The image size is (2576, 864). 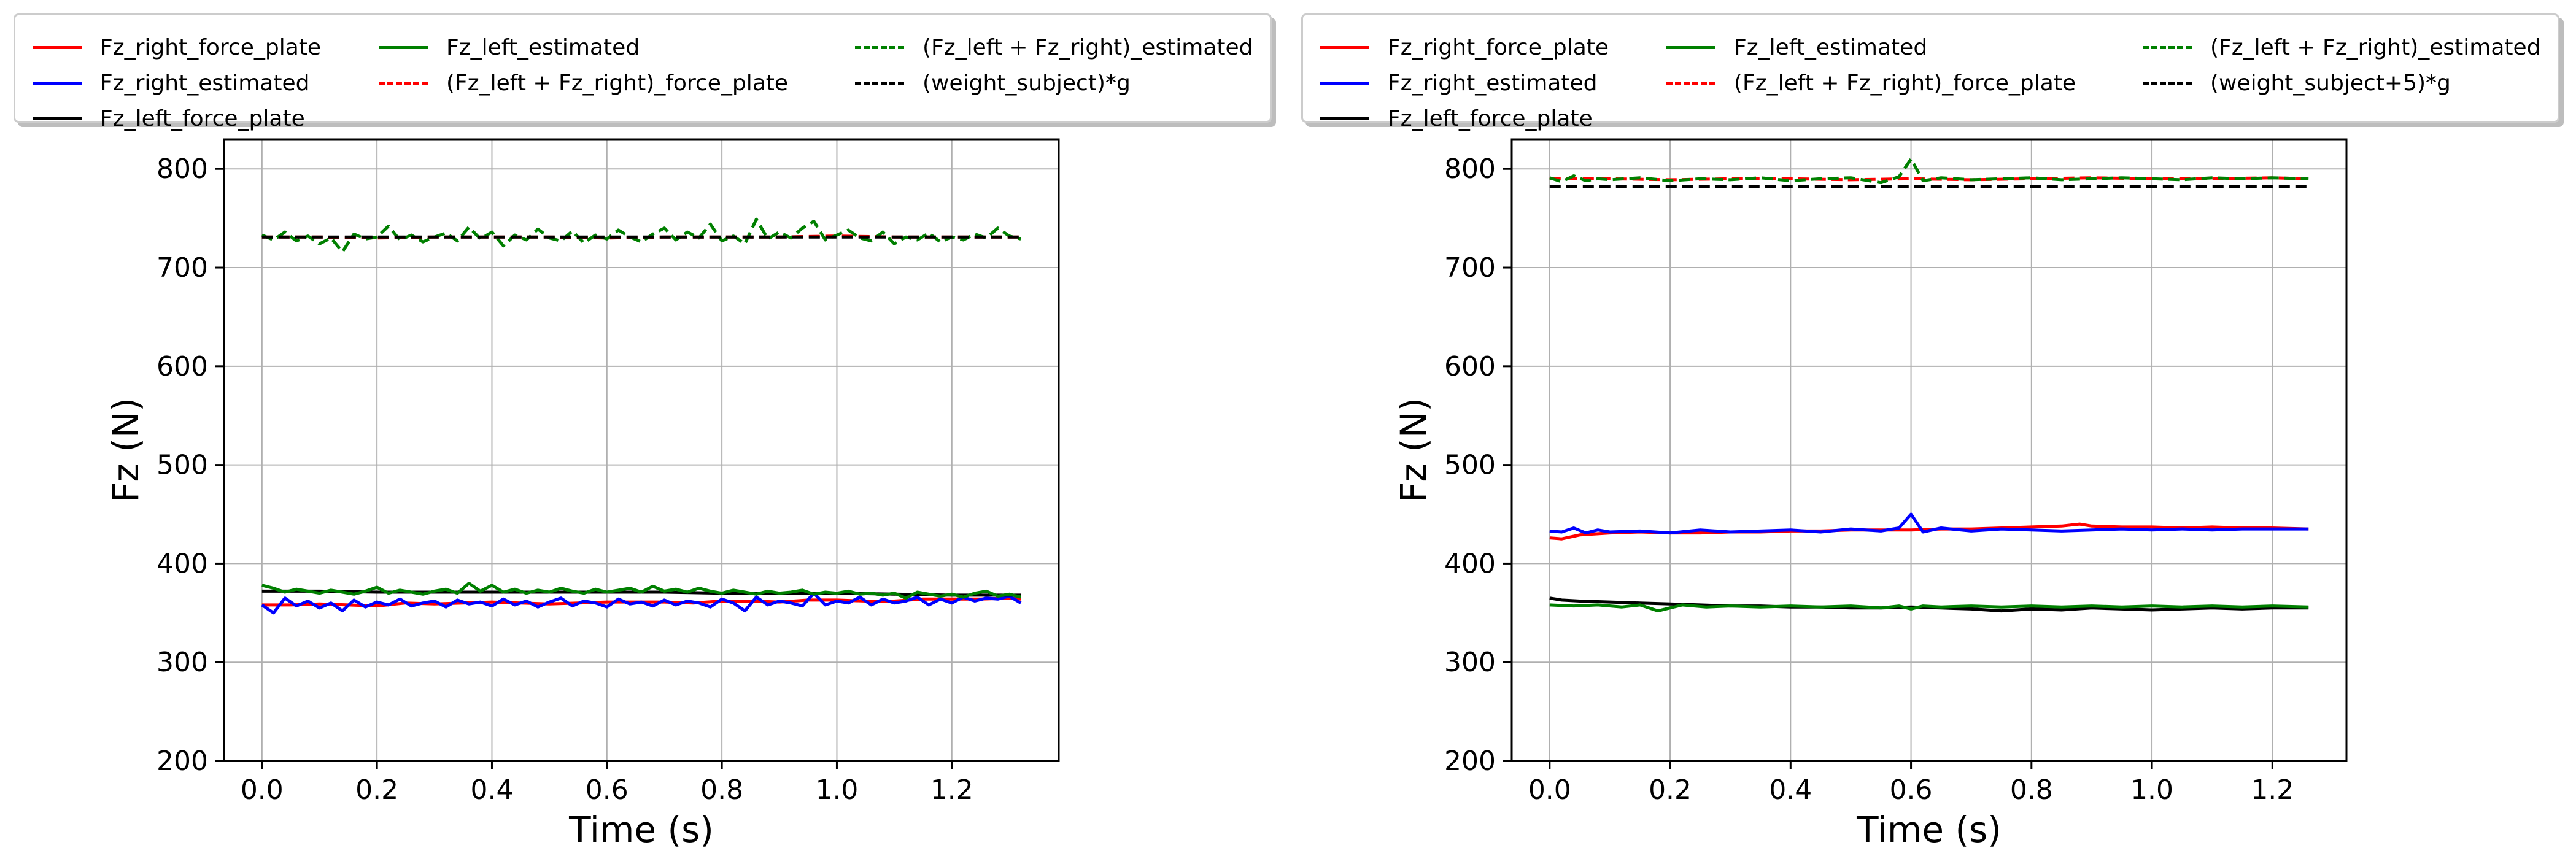 I want to click on series-line-fz-left-force-plate, so click(x=1929, y=604).